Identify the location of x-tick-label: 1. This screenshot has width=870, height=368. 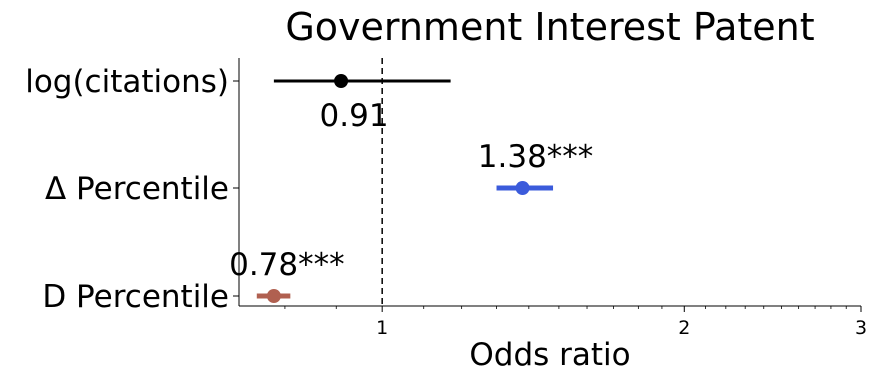
(382, 328).